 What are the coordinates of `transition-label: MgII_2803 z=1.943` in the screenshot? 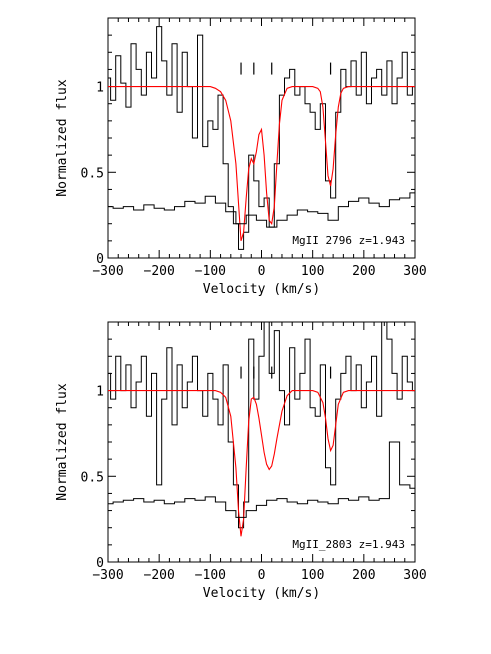 It's located at (348, 544).